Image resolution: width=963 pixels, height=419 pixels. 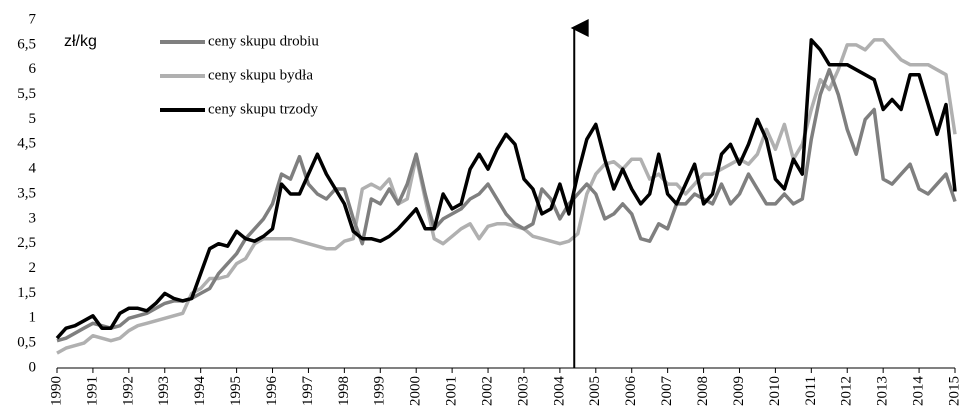 I want to click on legend-label: ceny skupu drobiu, so click(x=263, y=41).